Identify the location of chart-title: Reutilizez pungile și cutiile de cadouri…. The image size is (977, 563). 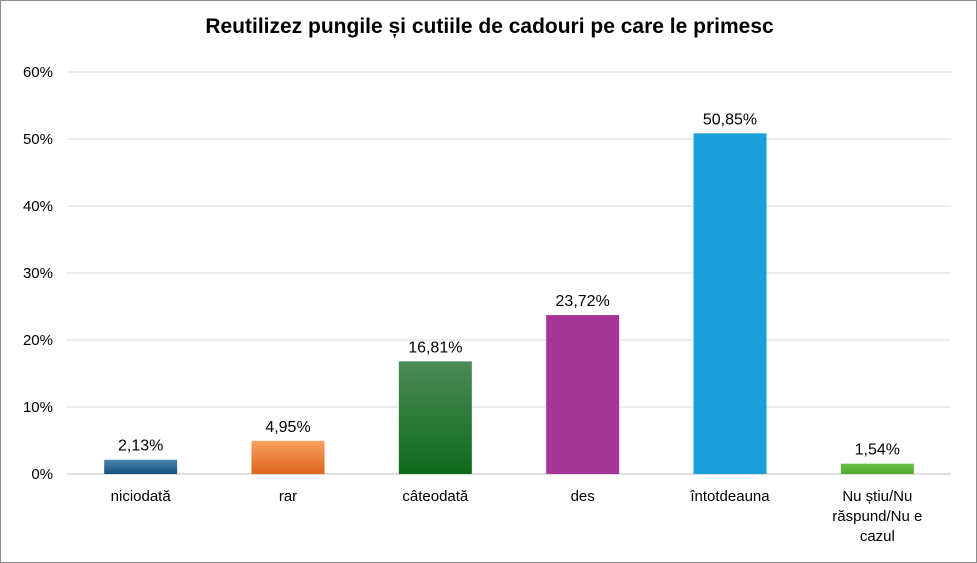
(489, 26).